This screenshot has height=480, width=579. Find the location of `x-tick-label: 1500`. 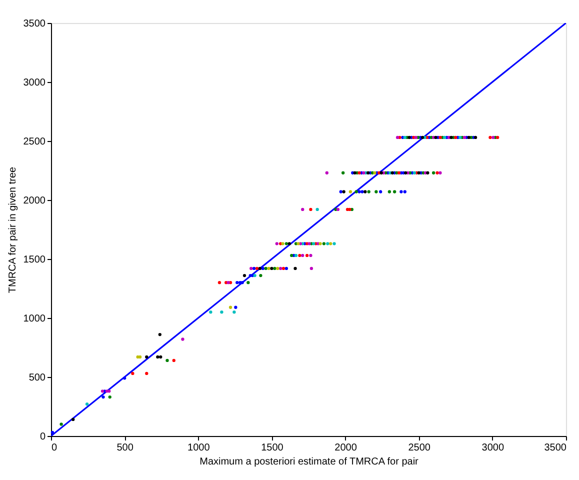

x-tick-label: 1500 is located at coordinates (272, 448).